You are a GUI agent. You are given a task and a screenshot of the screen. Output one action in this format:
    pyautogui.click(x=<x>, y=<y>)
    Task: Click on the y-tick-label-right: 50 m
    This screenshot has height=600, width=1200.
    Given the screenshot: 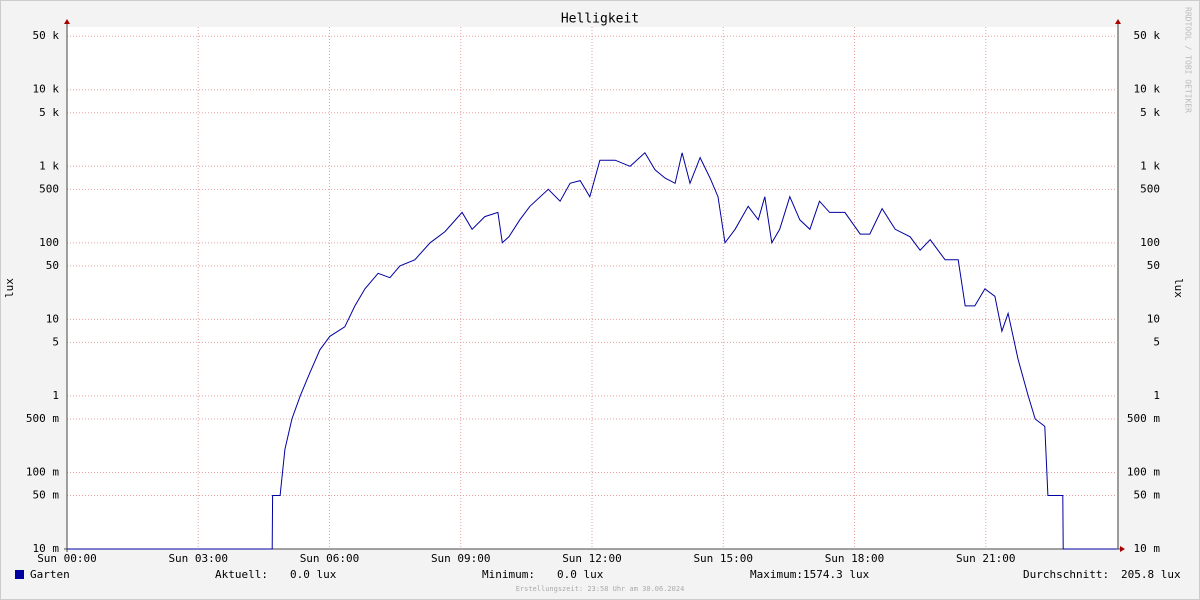 What is the action you would take?
    pyautogui.click(x=1147, y=494)
    